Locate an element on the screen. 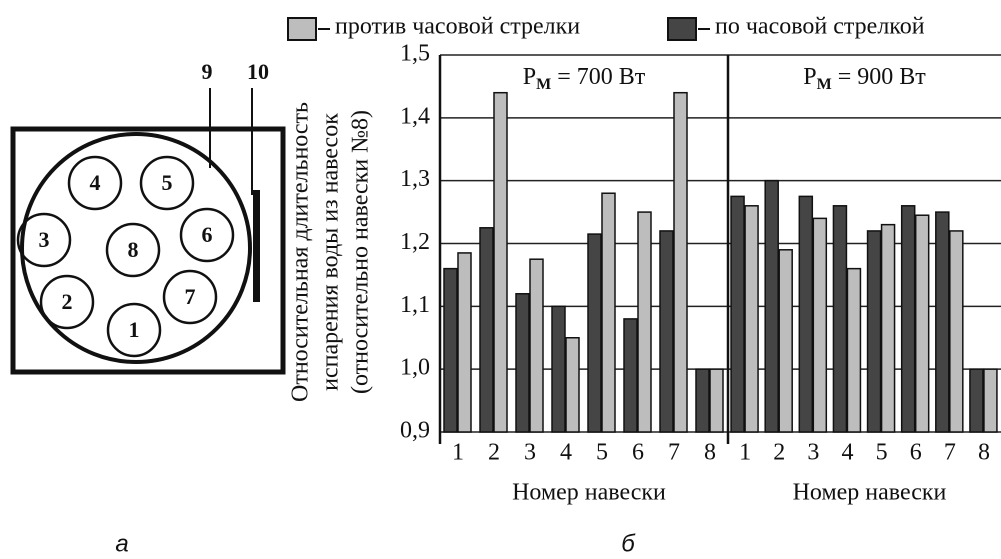  frame is located at coordinates (148, 250).